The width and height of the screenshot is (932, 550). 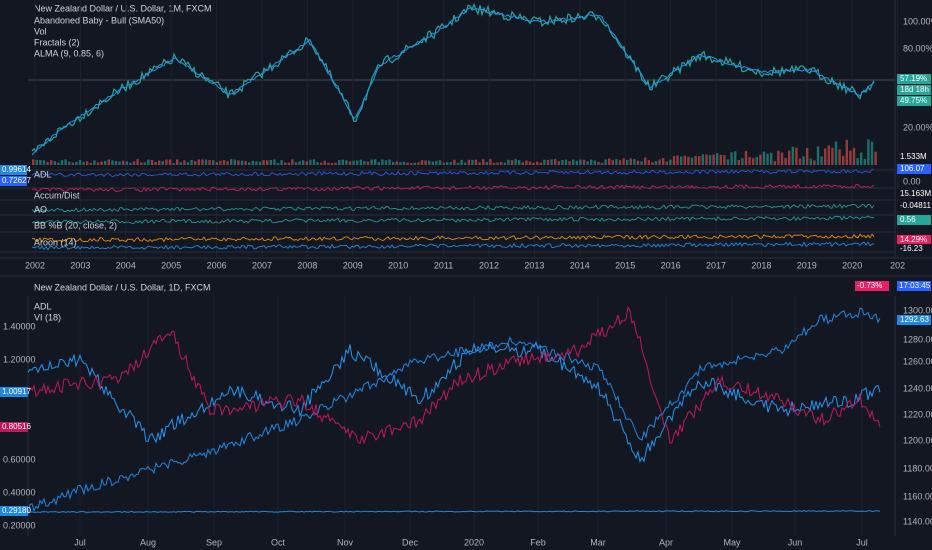 What do you see at coordinates (913, 78) in the screenshot?
I see `label: 57.19%` at bounding box center [913, 78].